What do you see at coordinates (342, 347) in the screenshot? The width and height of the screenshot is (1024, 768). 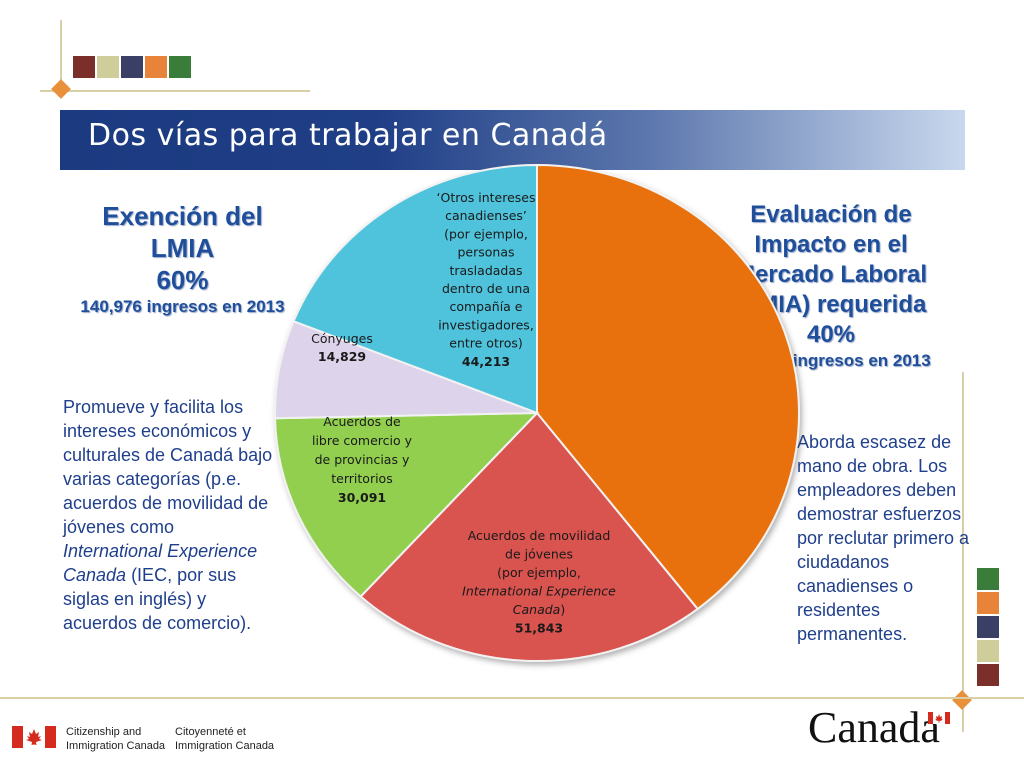 I see `slice-label: Cónyuges 14,829` at bounding box center [342, 347].